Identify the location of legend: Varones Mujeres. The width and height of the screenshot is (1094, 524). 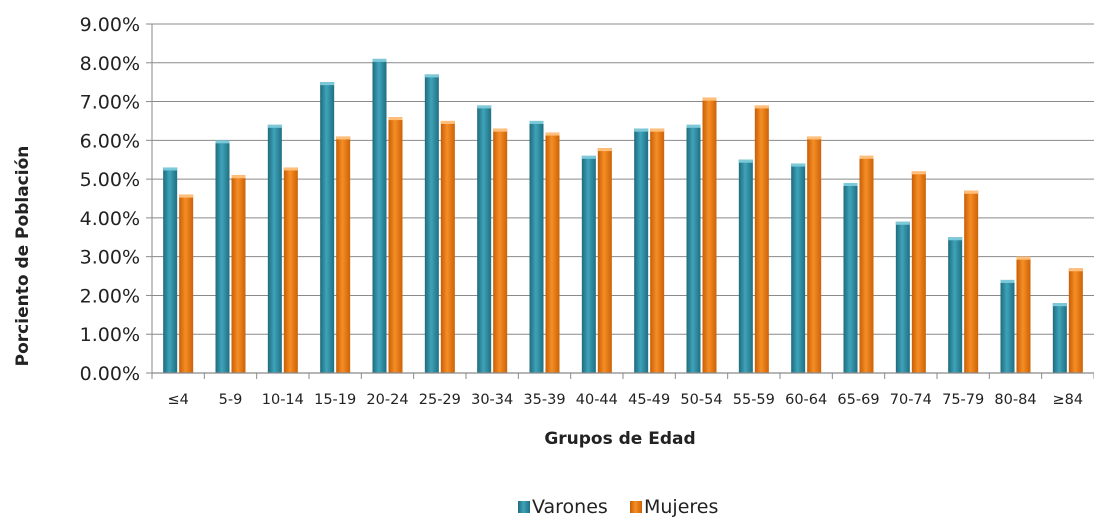
(618, 507).